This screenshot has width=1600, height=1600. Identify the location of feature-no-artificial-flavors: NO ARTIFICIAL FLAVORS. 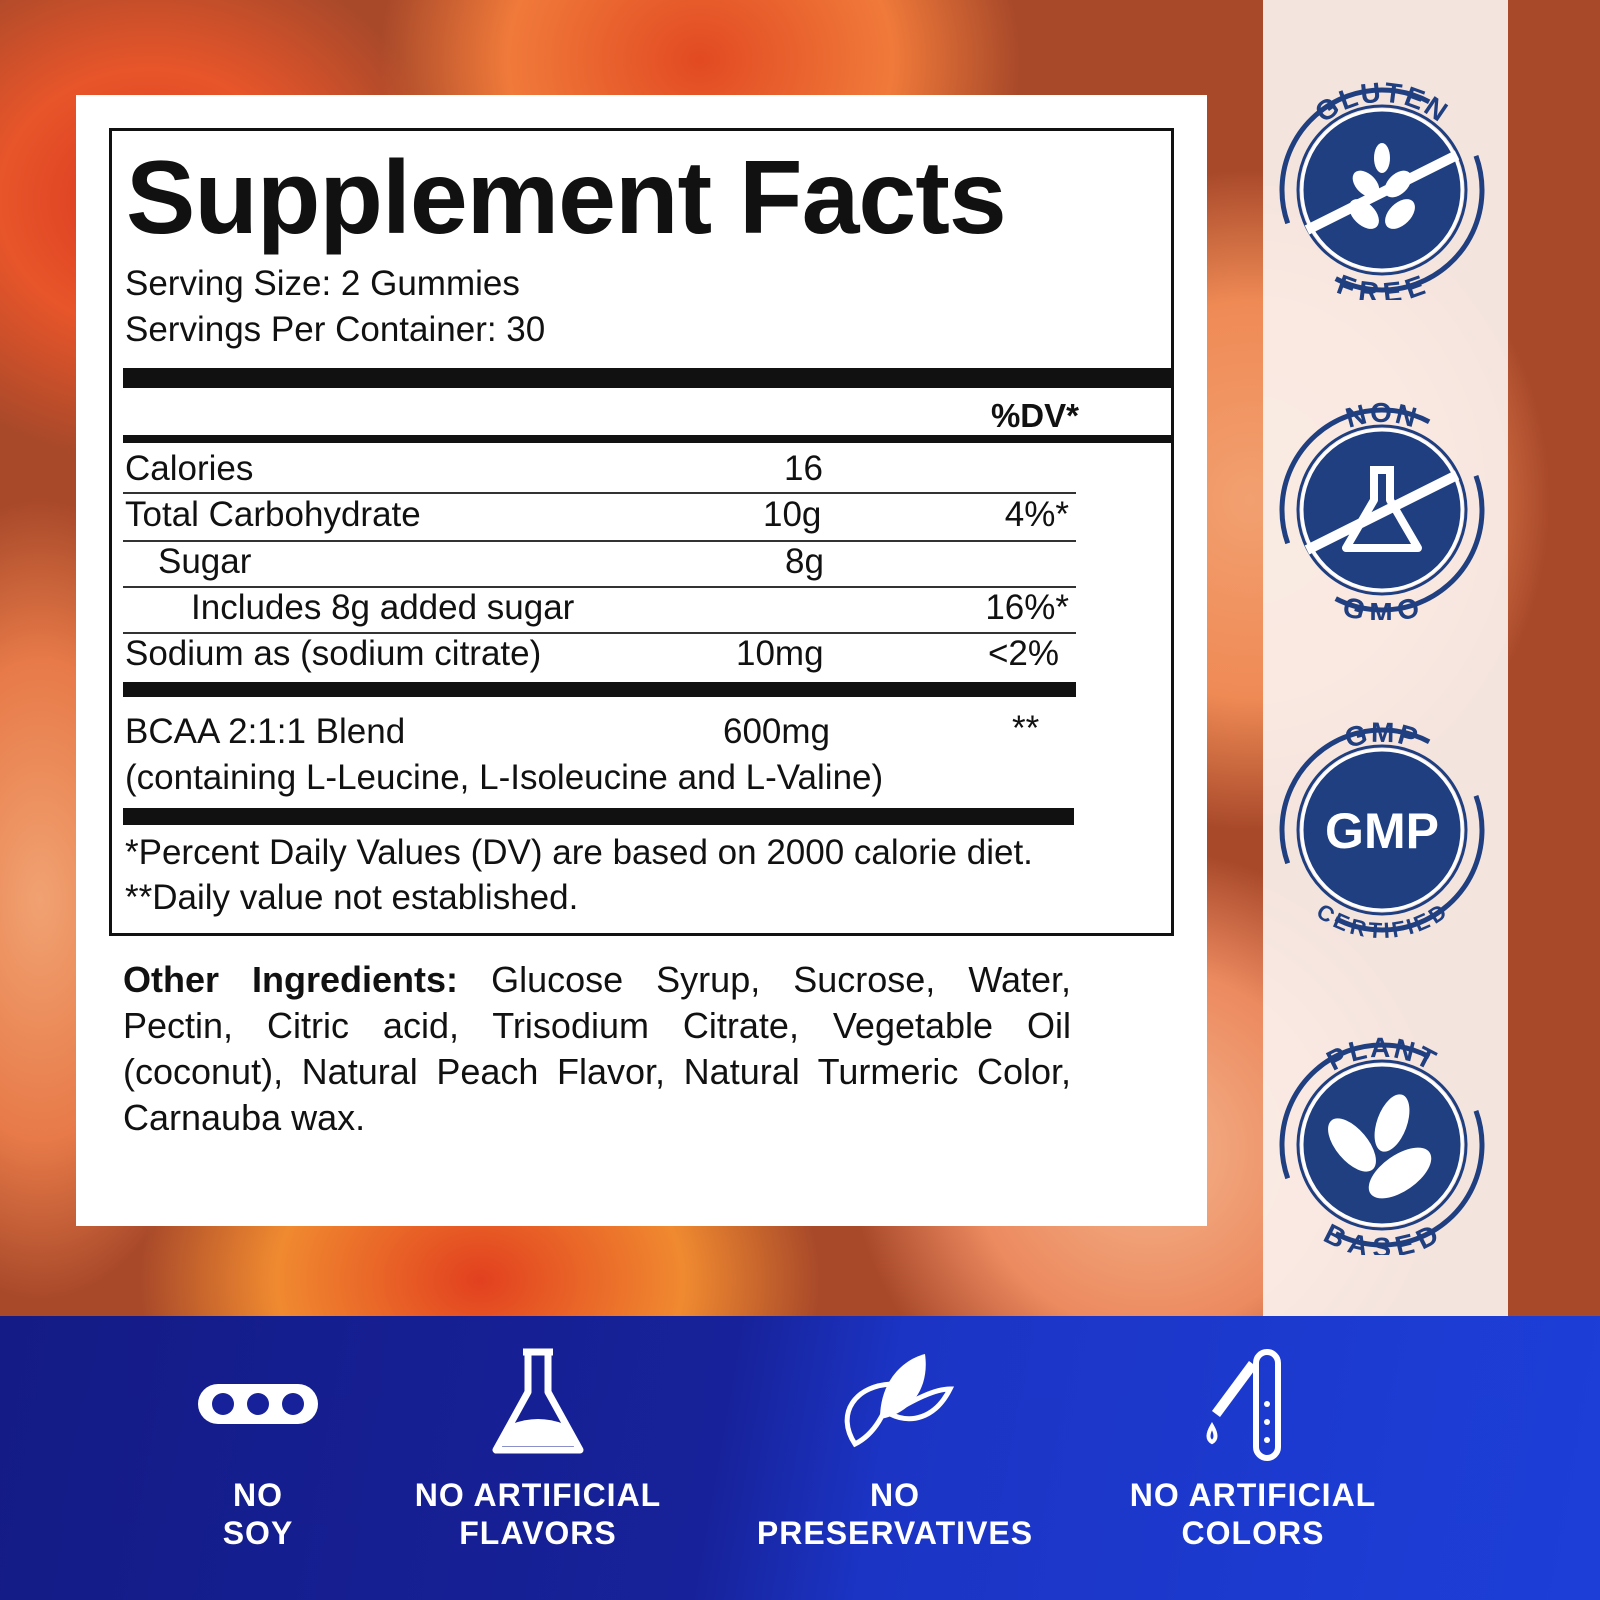
(538, 1433).